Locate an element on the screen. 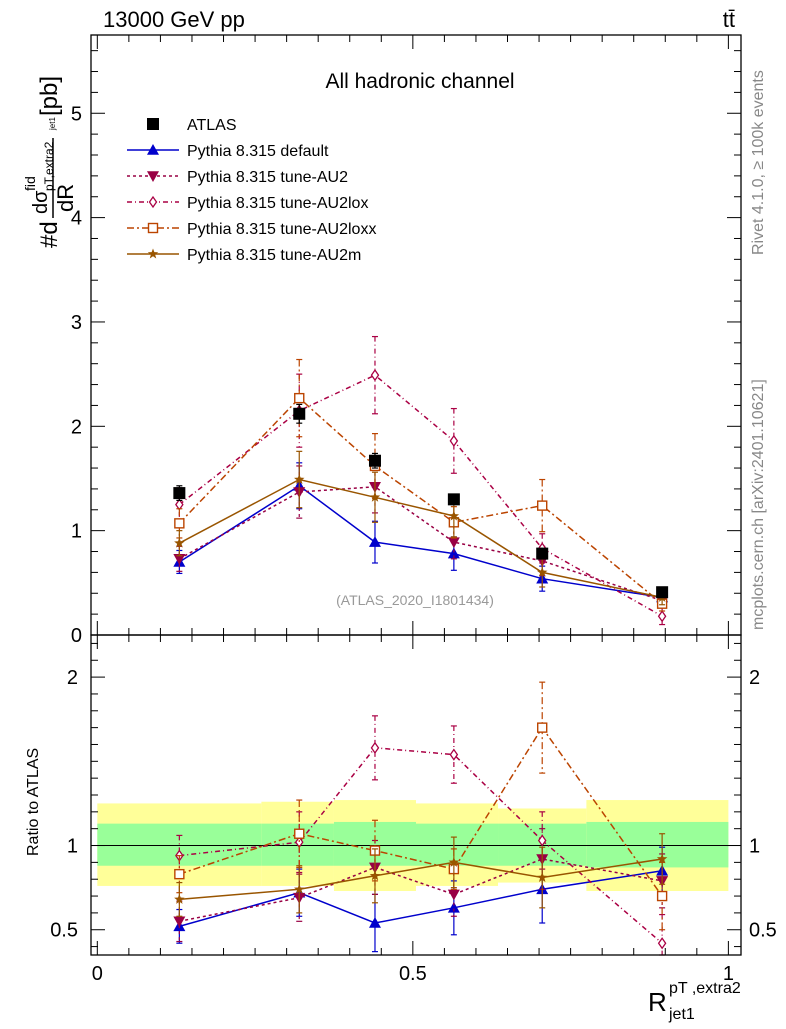 This screenshot has height=1029, width=786. ratio-tick-label-right: 2 is located at coordinates (754, 678).